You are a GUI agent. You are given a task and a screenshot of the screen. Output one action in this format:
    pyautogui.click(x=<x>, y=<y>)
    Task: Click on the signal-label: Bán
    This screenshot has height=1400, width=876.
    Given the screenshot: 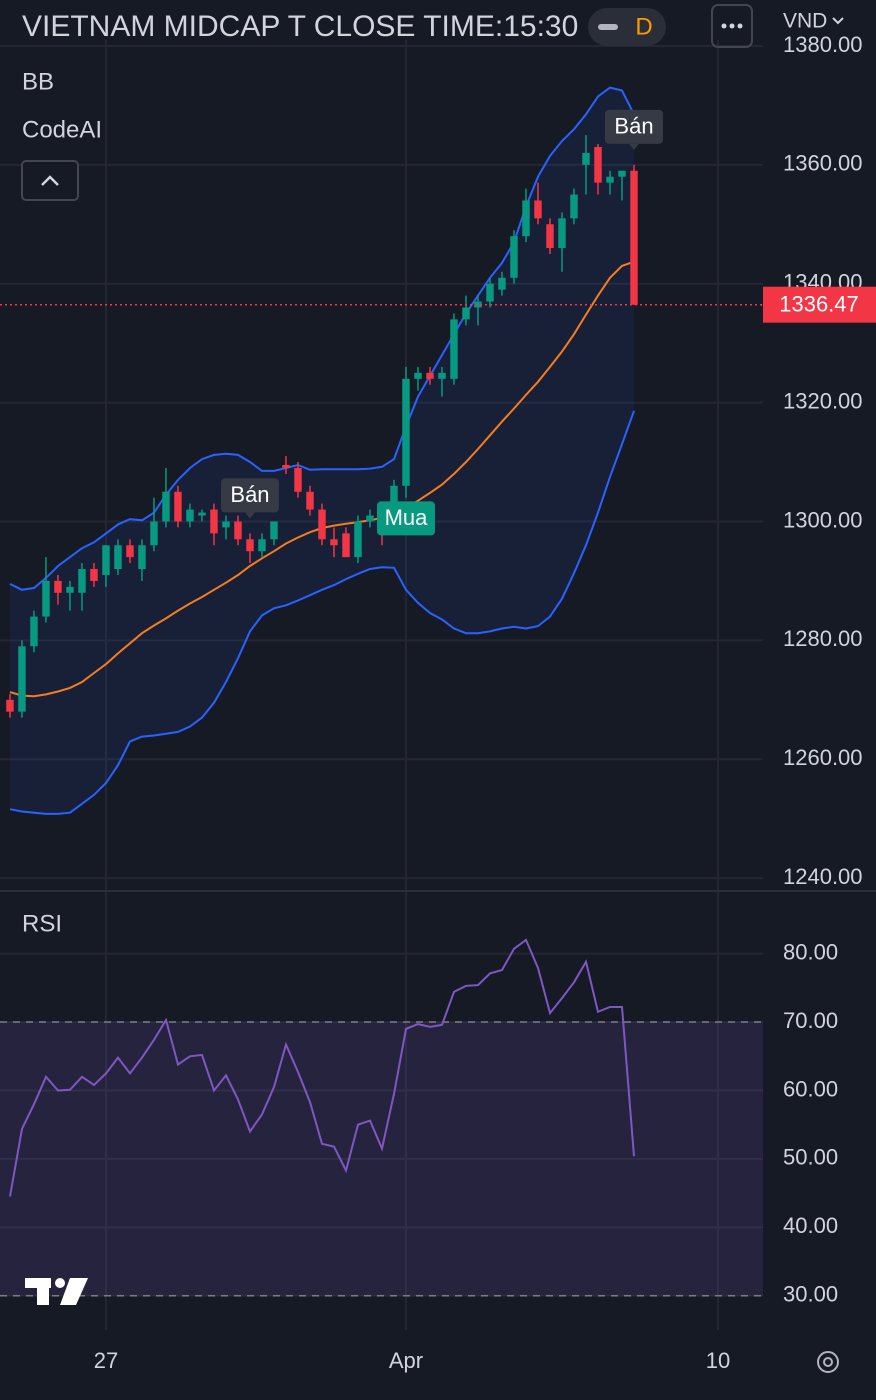 What is the action you would take?
    pyautogui.click(x=249, y=494)
    